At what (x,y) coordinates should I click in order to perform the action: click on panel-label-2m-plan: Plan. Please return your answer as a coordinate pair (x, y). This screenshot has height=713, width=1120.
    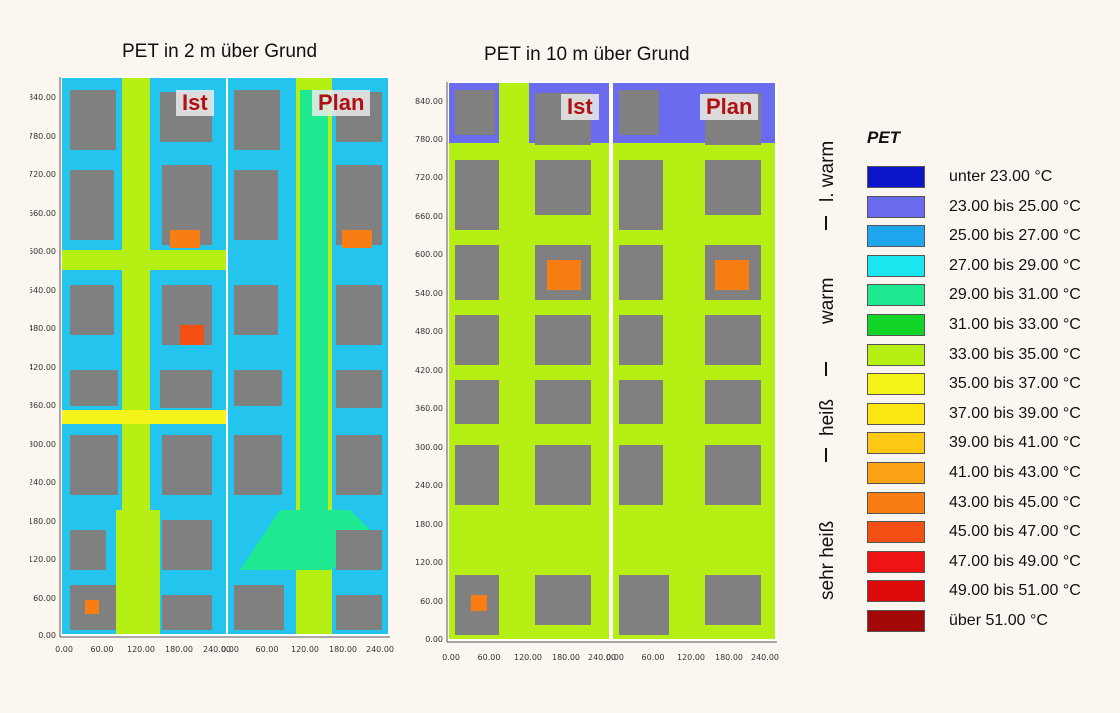
    Looking at the image, I should click on (341, 103).